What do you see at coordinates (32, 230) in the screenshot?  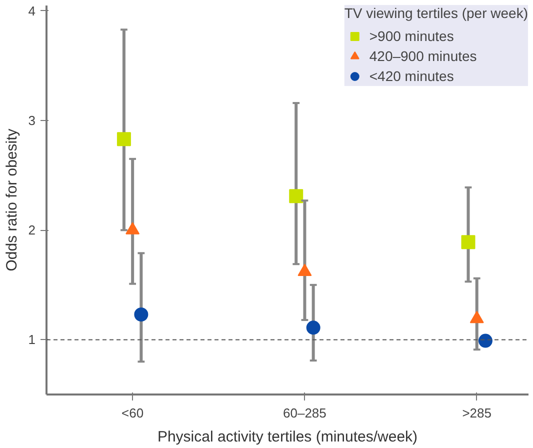 I see `y-tick-label: 2` at bounding box center [32, 230].